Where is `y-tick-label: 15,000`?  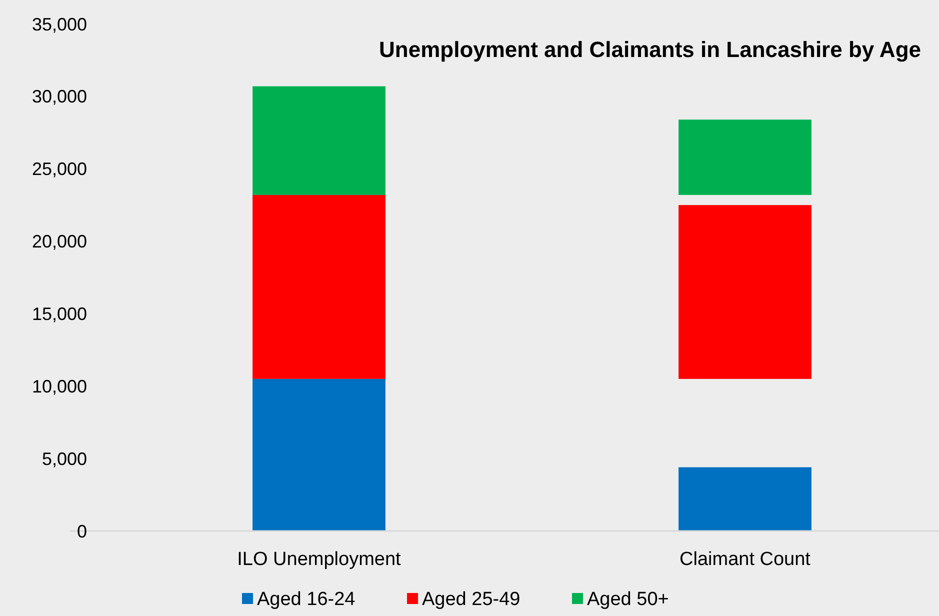
y-tick-label: 15,000 is located at coordinates (59, 314).